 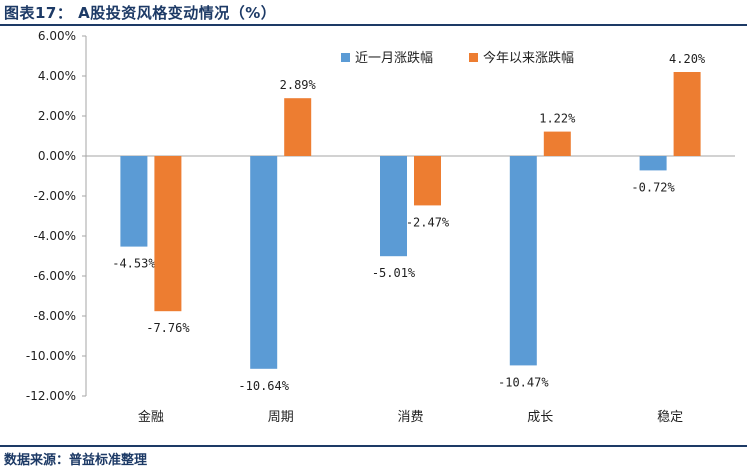 What do you see at coordinates (410, 417) in the screenshot?
I see `category-label: 消费` at bounding box center [410, 417].